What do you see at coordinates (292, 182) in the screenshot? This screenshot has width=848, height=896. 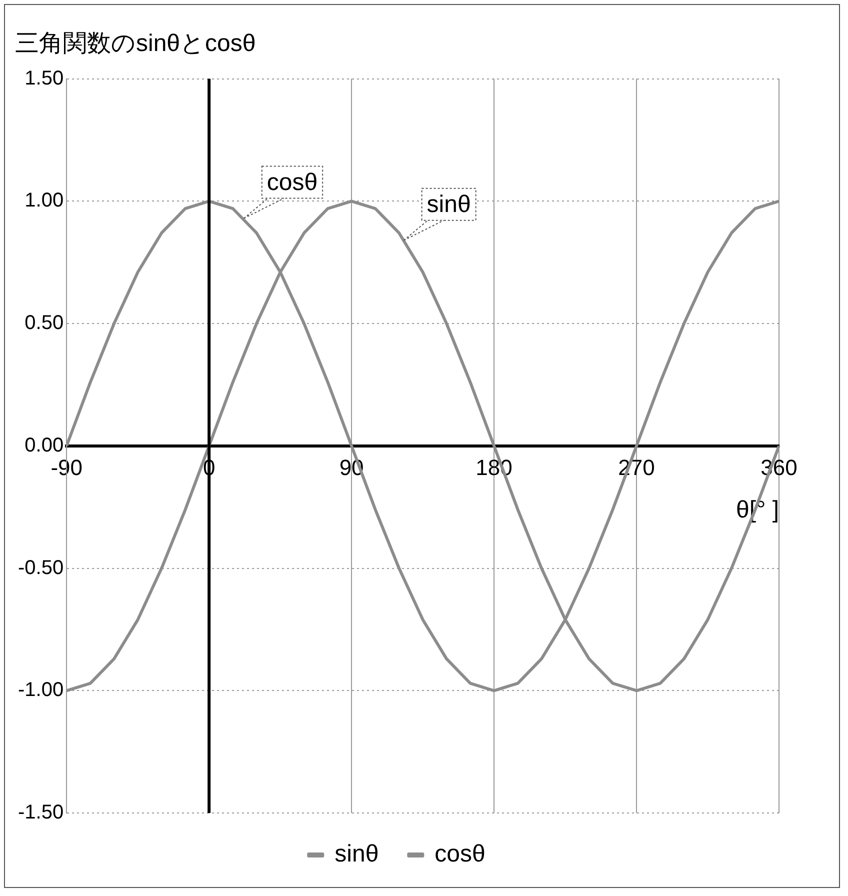 I see `annotation: cosθ` at bounding box center [292, 182].